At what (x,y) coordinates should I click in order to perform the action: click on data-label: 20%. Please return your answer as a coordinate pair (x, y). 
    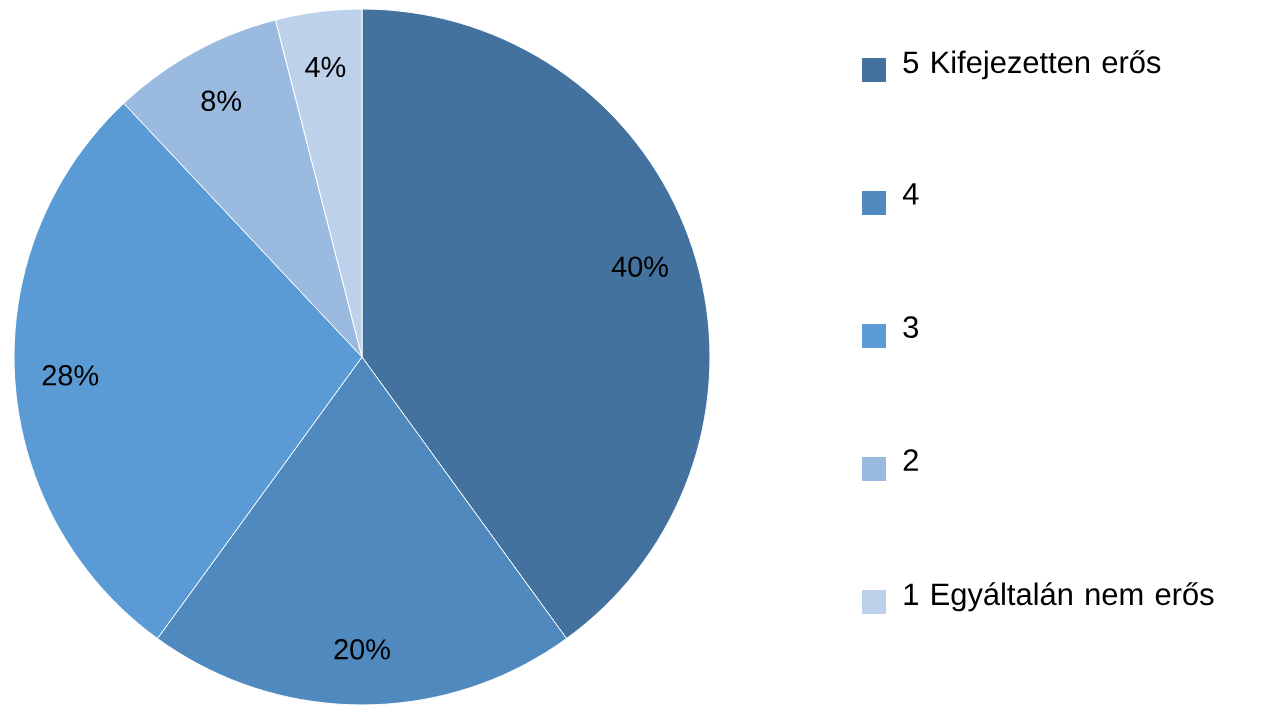
    Looking at the image, I should click on (362, 649).